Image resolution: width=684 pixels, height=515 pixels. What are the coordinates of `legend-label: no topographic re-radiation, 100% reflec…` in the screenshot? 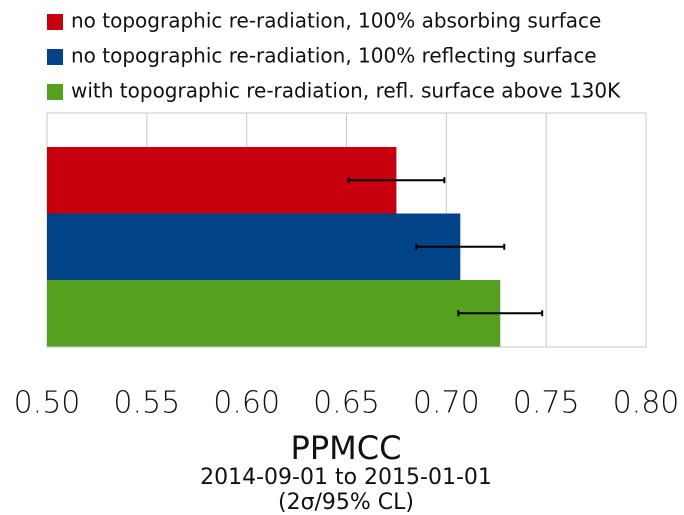 It's located at (334, 56).